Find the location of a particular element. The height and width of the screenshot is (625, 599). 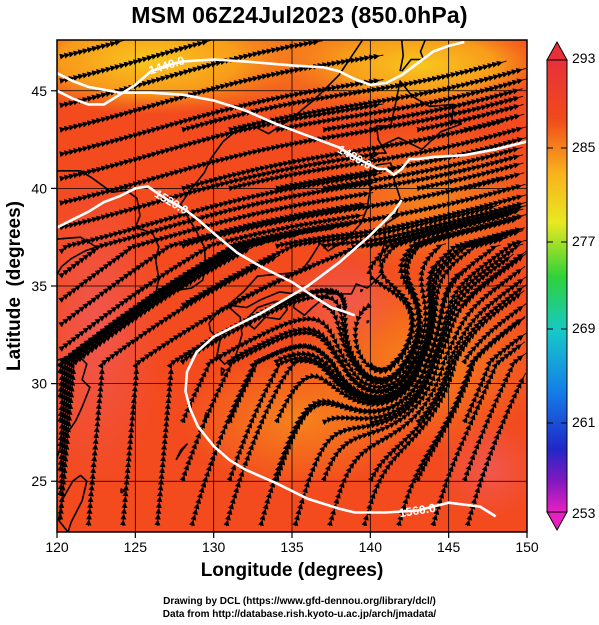

colorbar-ticks is located at coordinates (557, 286).